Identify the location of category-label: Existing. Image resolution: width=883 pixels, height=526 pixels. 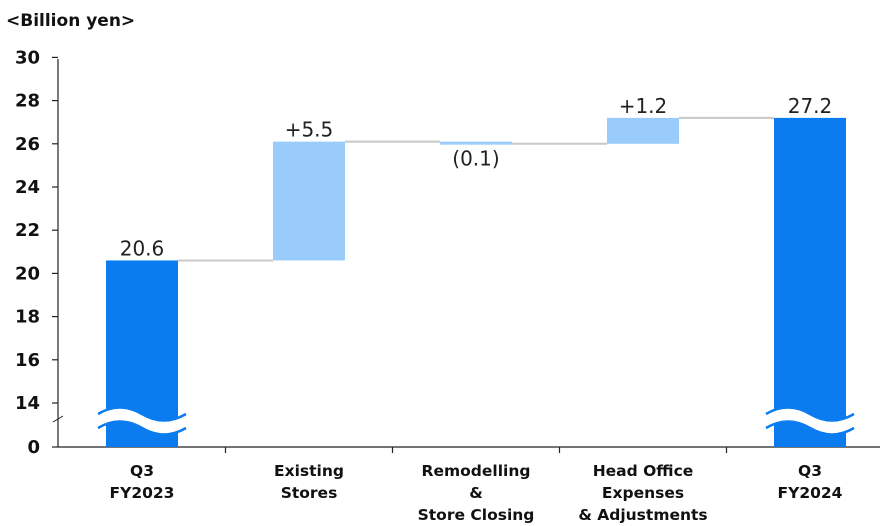
(309, 471).